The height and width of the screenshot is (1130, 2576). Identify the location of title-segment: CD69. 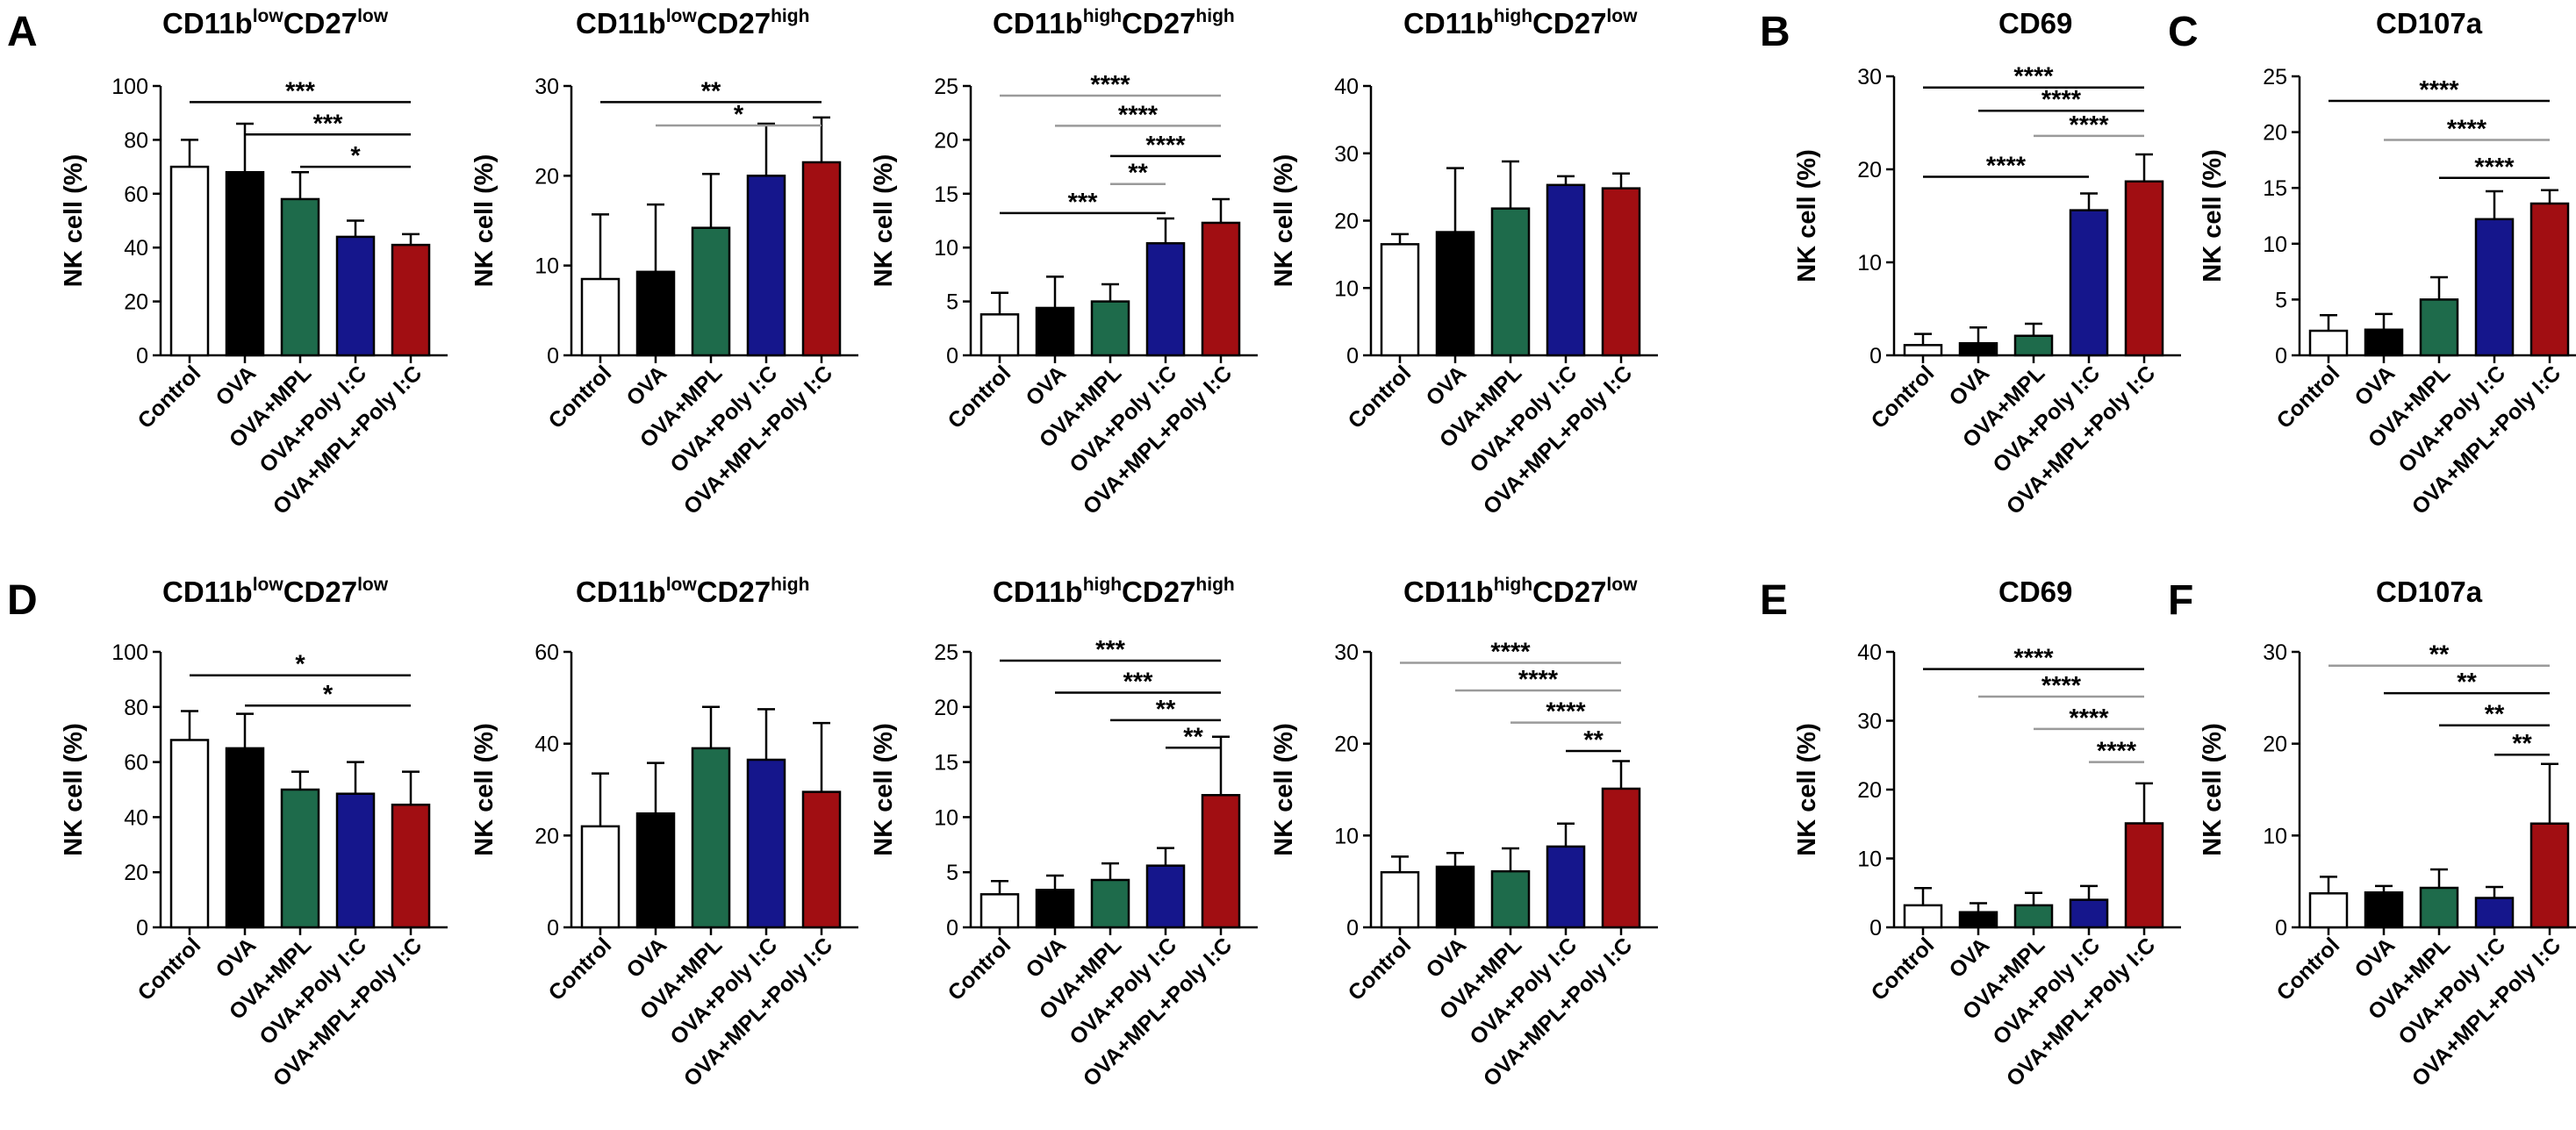
(2035, 23).